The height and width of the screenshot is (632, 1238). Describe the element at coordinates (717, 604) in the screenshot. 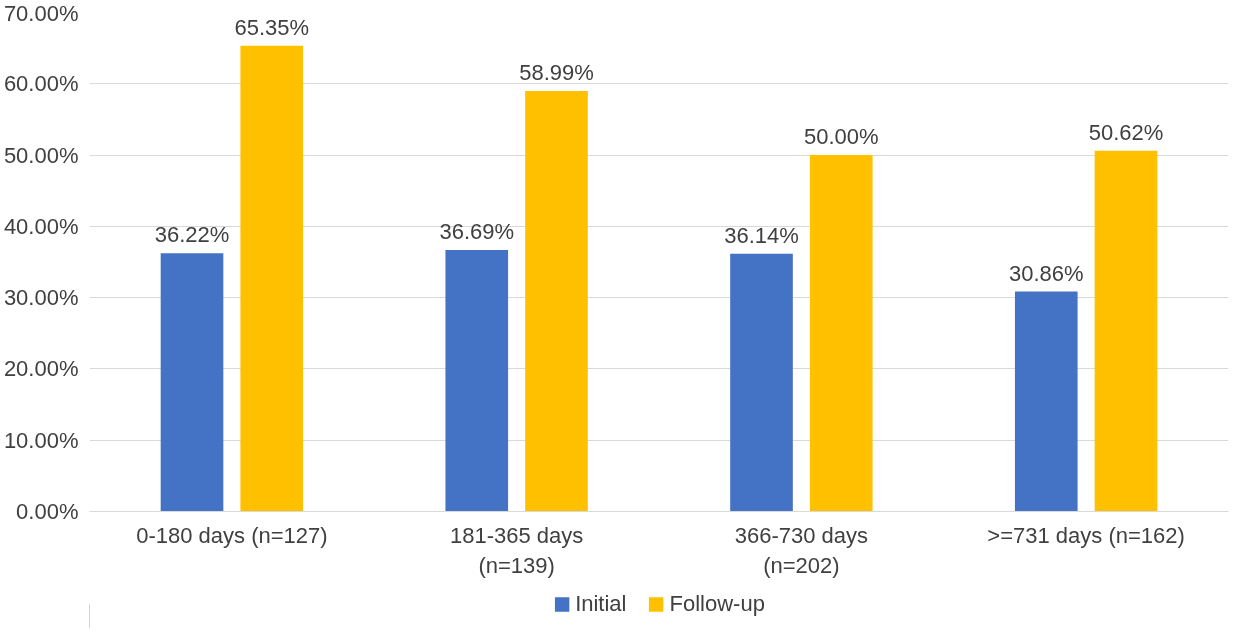

I see `legend-label: Follow-up` at that location.